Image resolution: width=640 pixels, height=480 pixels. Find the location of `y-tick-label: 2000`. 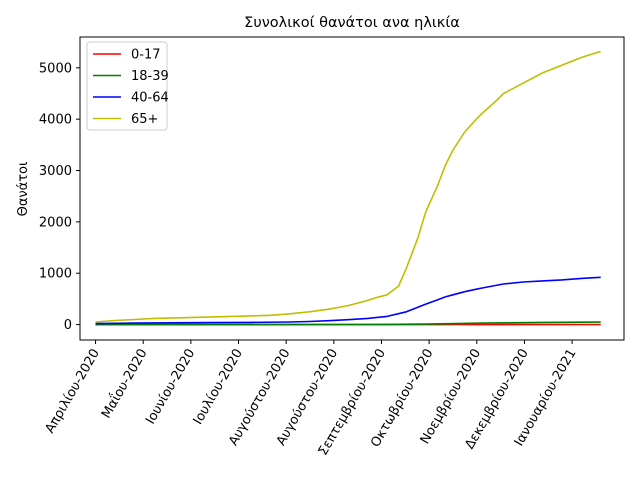

y-tick-label: 2000 is located at coordinates (55, 222).